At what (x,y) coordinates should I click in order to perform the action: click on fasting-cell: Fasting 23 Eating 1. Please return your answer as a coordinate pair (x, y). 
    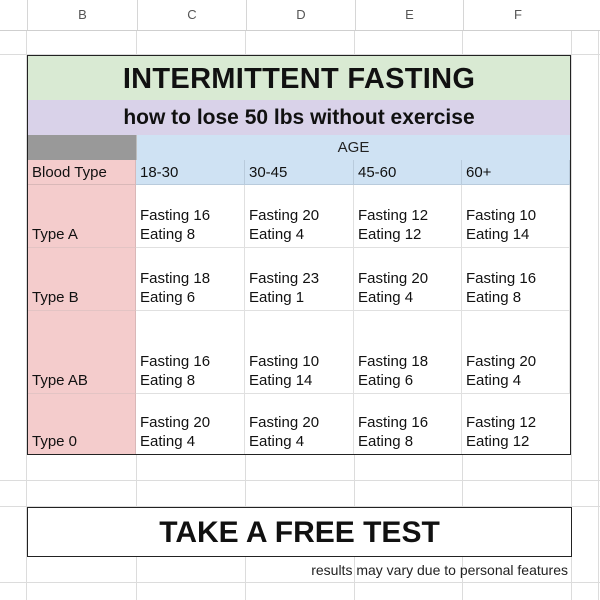
    Looking at the image, I should click on (299, 279).